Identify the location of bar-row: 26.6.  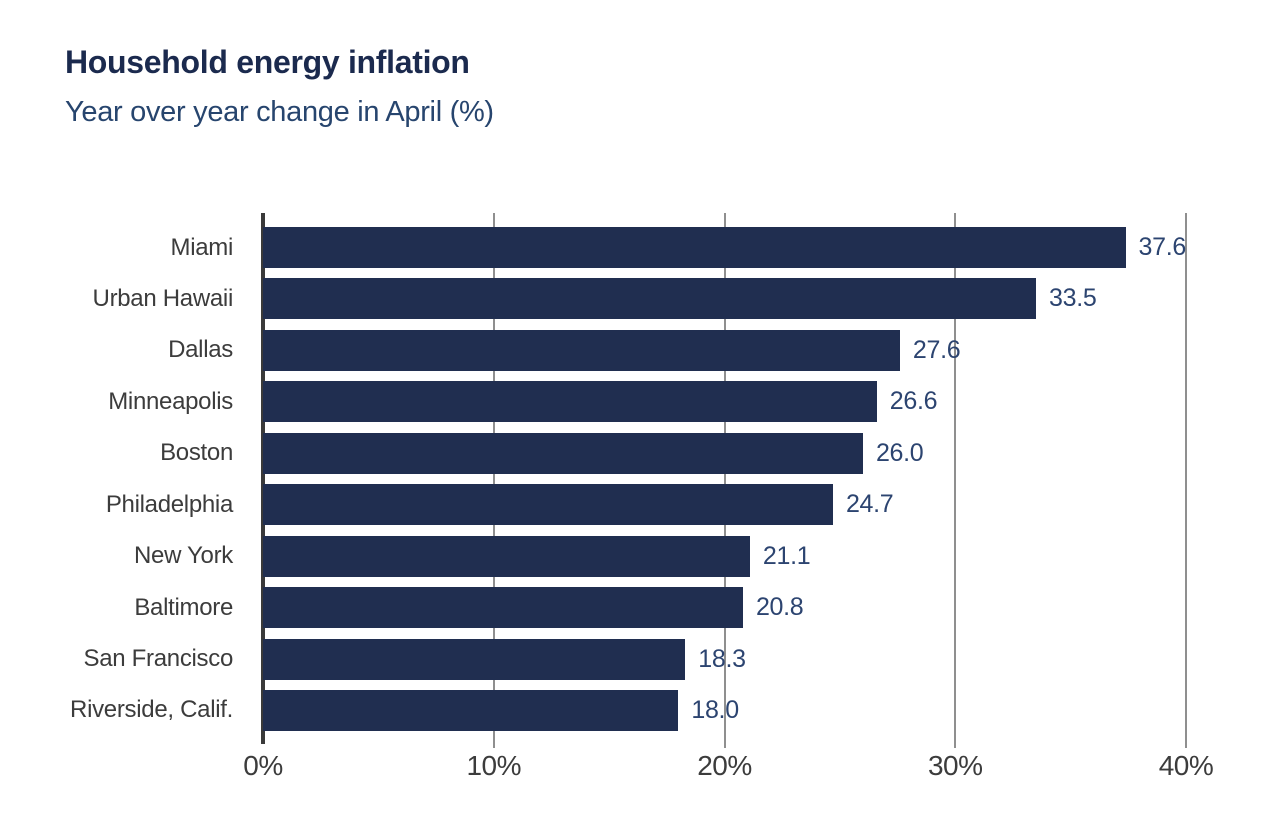
(724, 402).